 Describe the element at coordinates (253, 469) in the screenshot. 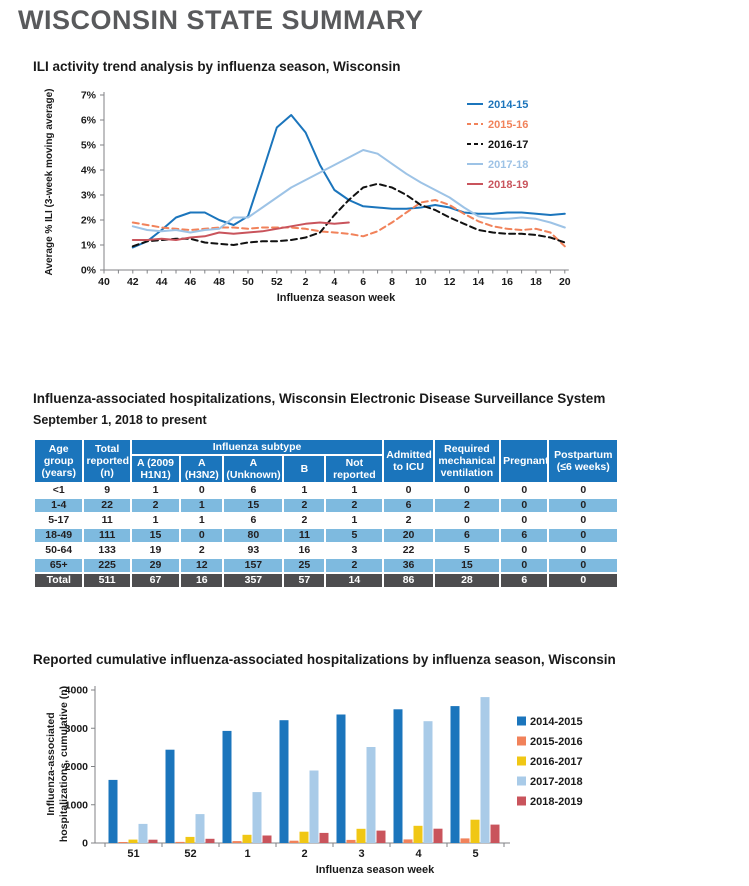

I see `col-header-subtype-2: A (Unknown)` at that location.